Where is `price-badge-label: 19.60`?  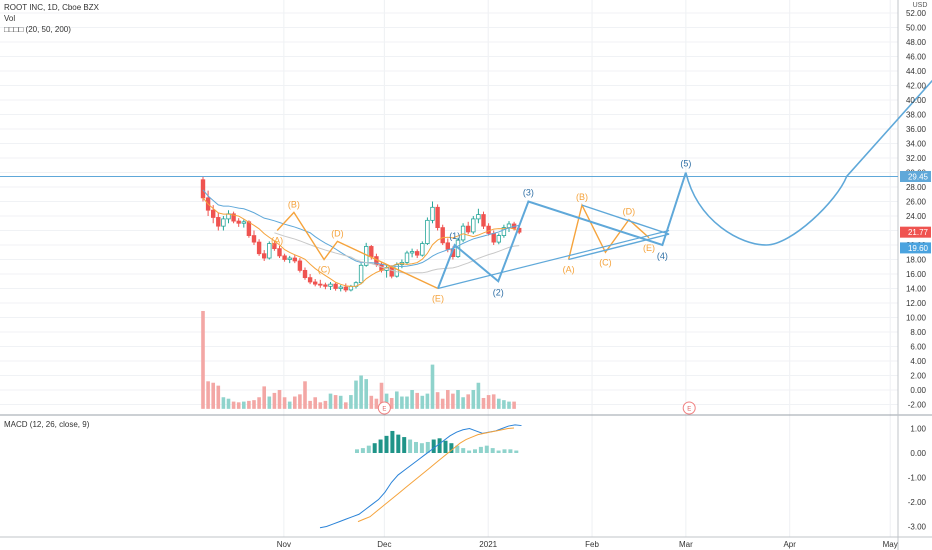 price-badge-label: 19.60 is located at coordinates (918, 248).